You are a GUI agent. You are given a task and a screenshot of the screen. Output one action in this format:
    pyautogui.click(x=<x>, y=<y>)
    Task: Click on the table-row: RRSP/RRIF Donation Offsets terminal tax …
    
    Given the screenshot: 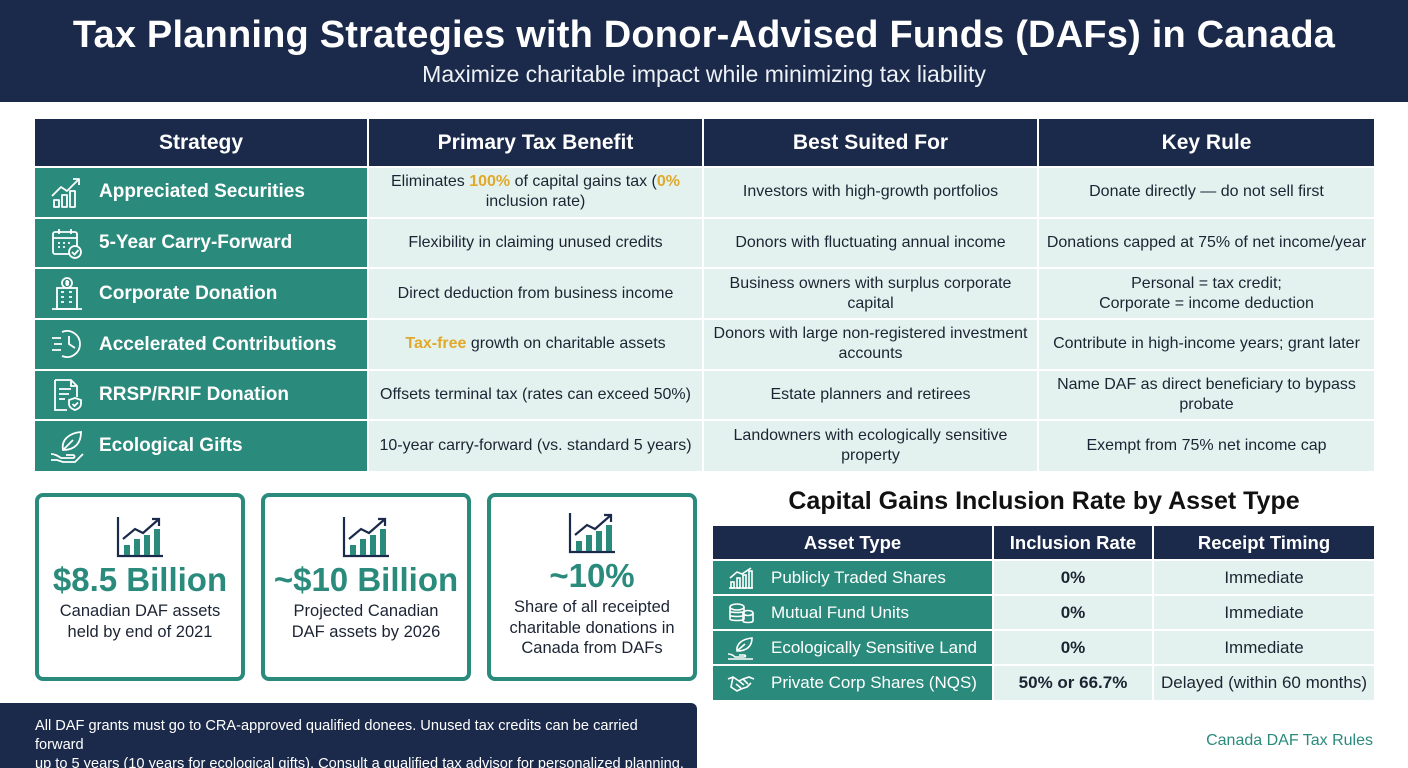 What is the action you would take?
    pyautogui.click(x=704, y=394)
    